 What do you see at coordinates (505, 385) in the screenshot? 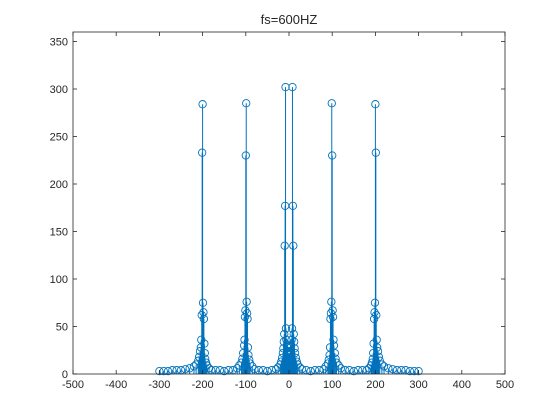
I see `x-tick-label: 500` at bounding box center [505, 385].